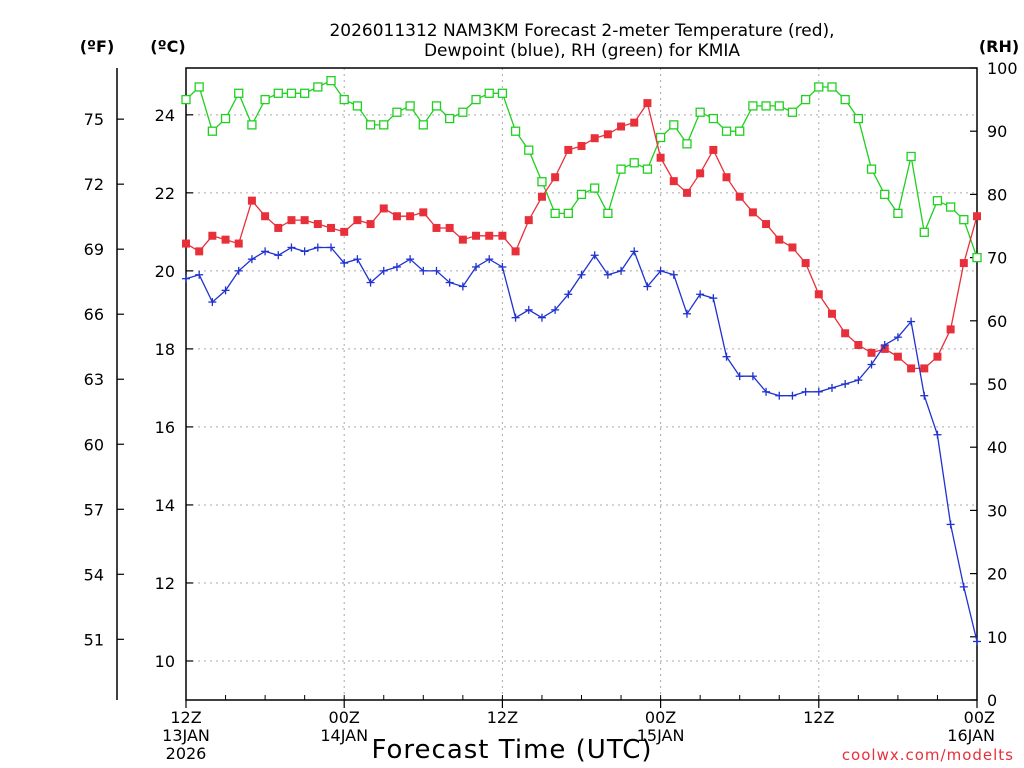  What do you see at coordinates (94, 314) in the screenshot?
I see `f-tick-label: 66` at bounding box center [94, 314].